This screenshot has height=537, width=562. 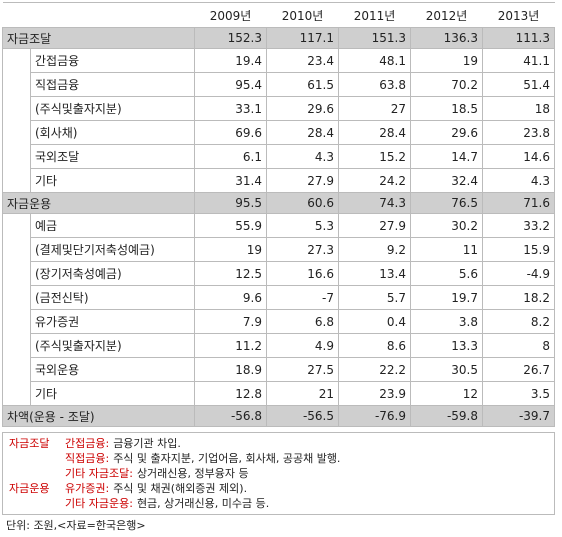 I want to click on value: 21, so click(x=302, y=393).